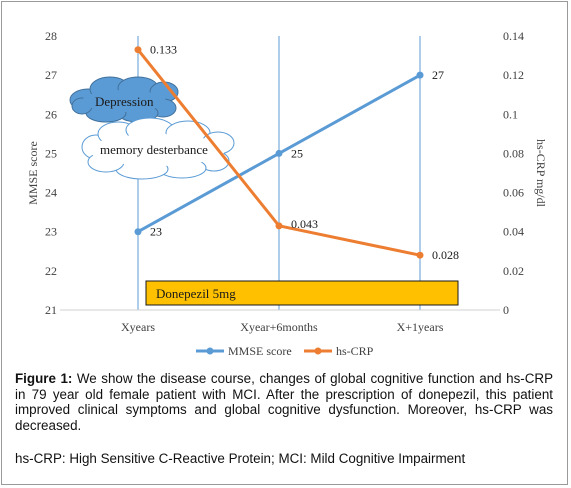  I want to click on x-tick-label: X+1years, so click(420, 327).